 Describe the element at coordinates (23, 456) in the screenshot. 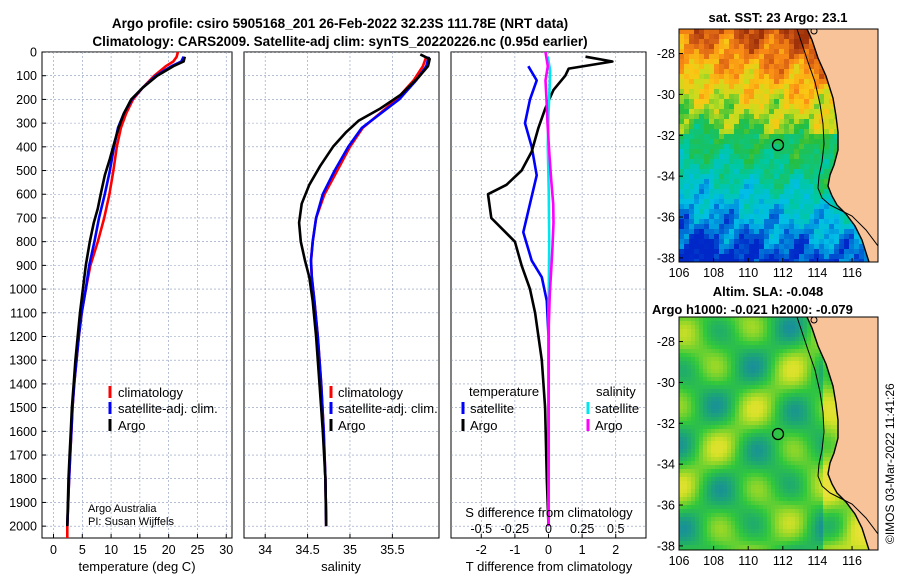

I see `y-tick-label: 1700` at that location.